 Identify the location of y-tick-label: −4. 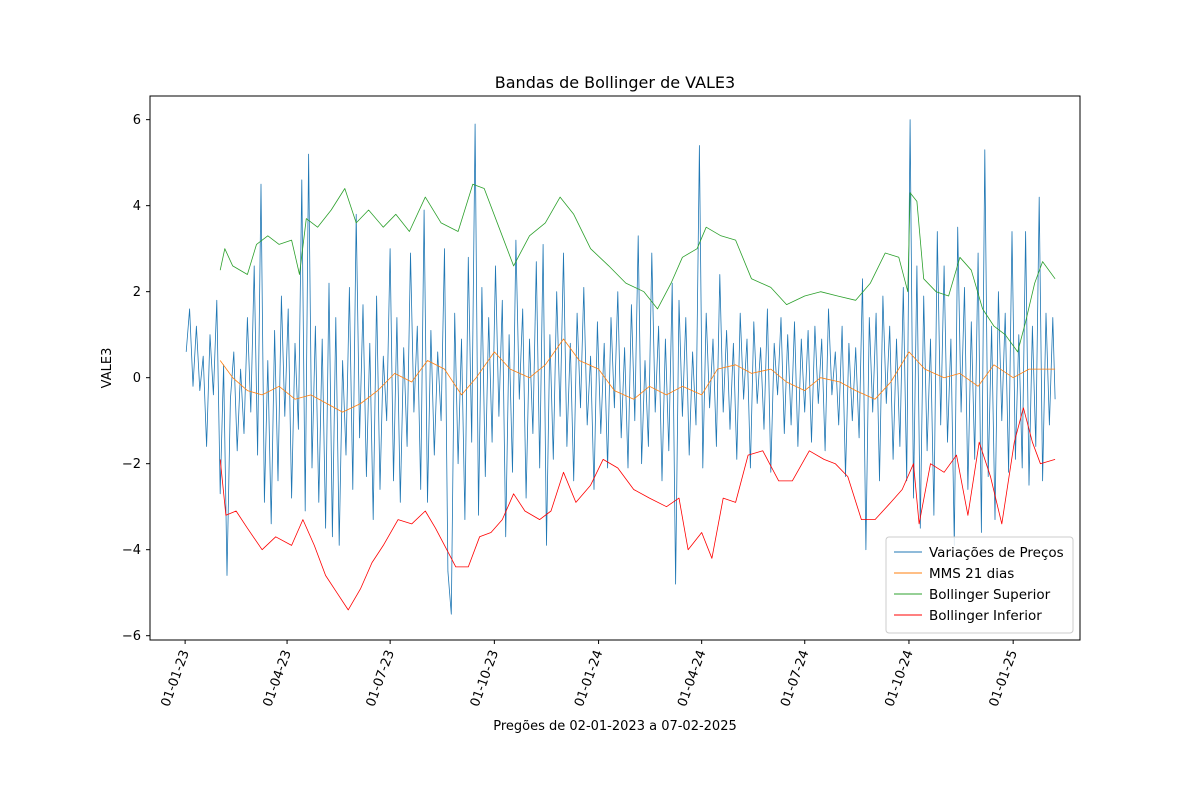
(131, 550).